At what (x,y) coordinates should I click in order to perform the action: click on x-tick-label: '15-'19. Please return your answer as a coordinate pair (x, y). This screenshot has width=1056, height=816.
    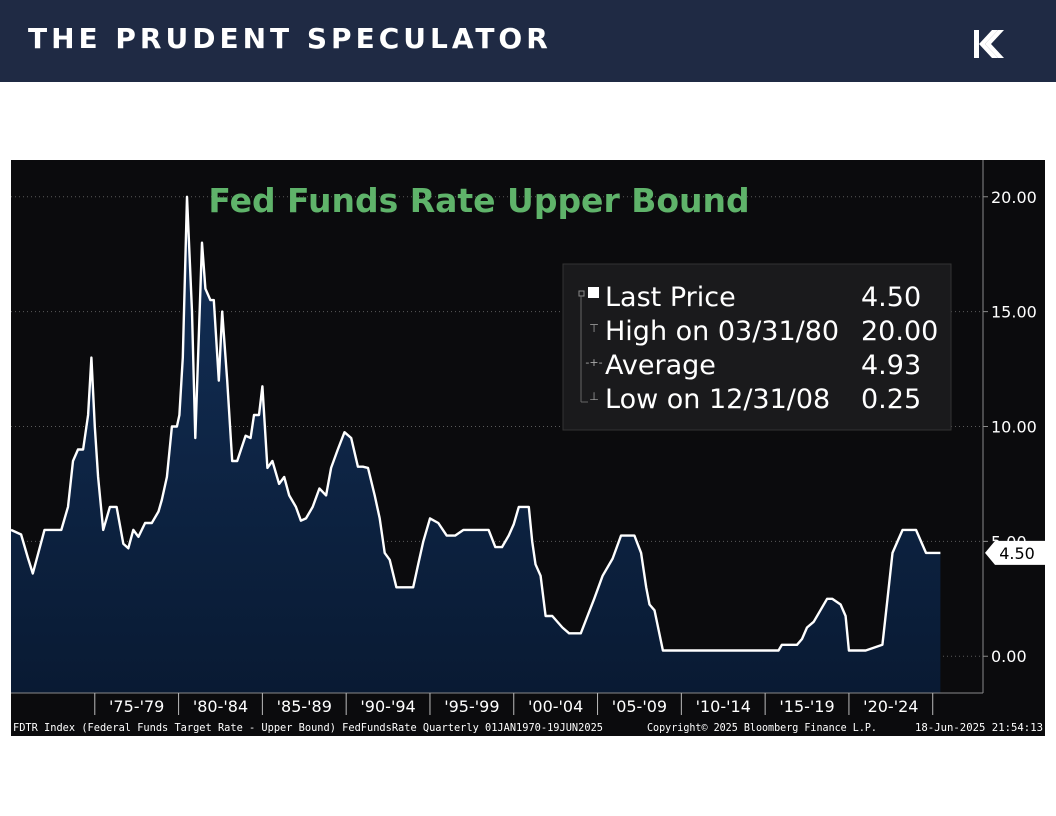
    Looking at the image, I should click on (806, 706).